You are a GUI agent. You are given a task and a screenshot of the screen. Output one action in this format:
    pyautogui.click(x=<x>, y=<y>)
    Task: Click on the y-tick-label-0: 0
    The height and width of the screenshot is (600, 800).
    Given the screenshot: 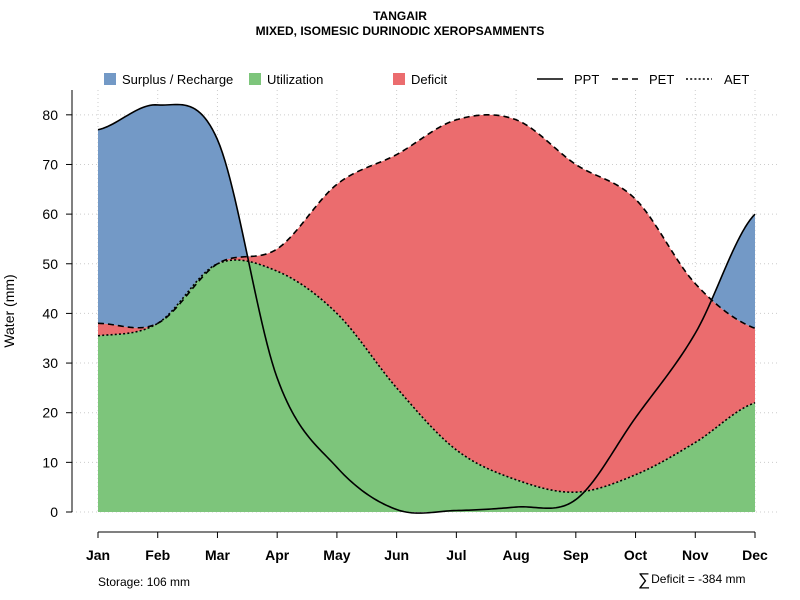 What is the action you would take?
    pyautogui.click(x=54, y=512)
    